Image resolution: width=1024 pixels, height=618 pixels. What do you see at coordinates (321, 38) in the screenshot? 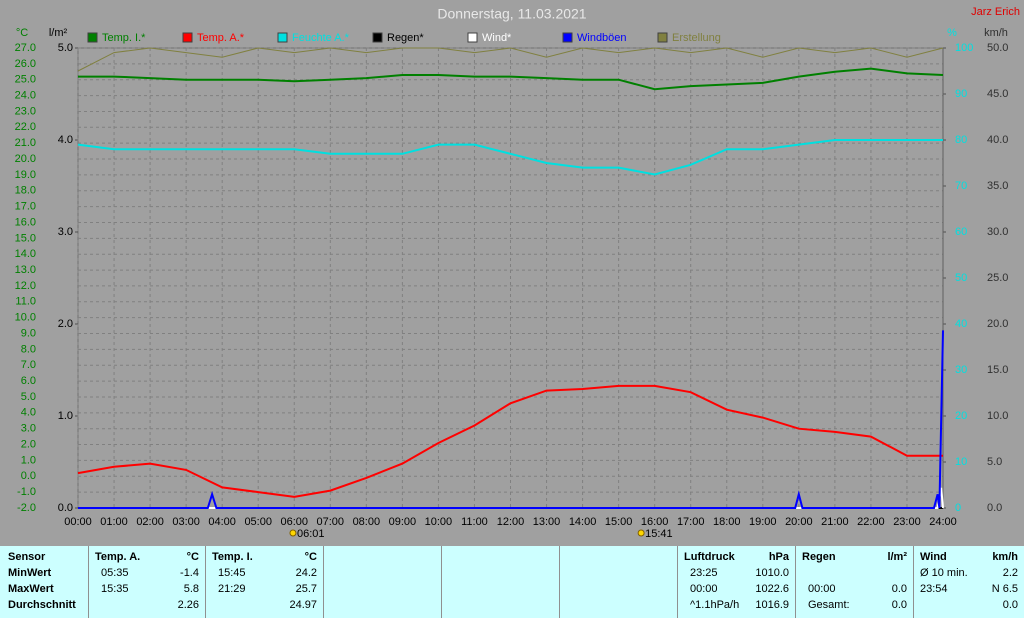
I see `legend-label: Feuchte A.*` at bounding box center [321, 38].